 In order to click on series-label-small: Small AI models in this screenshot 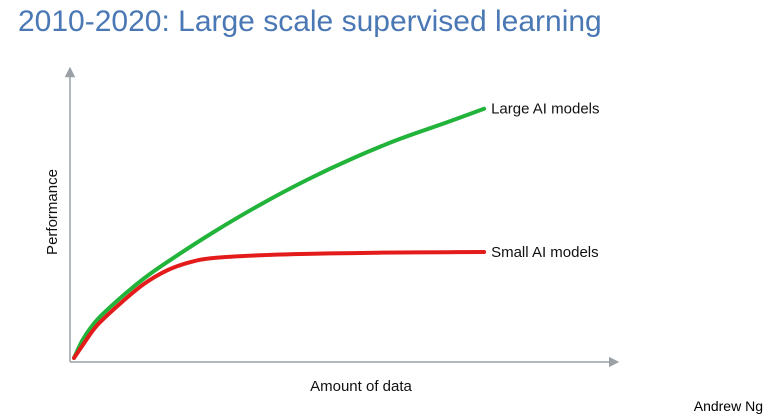, I will do `click(545, 252)`.